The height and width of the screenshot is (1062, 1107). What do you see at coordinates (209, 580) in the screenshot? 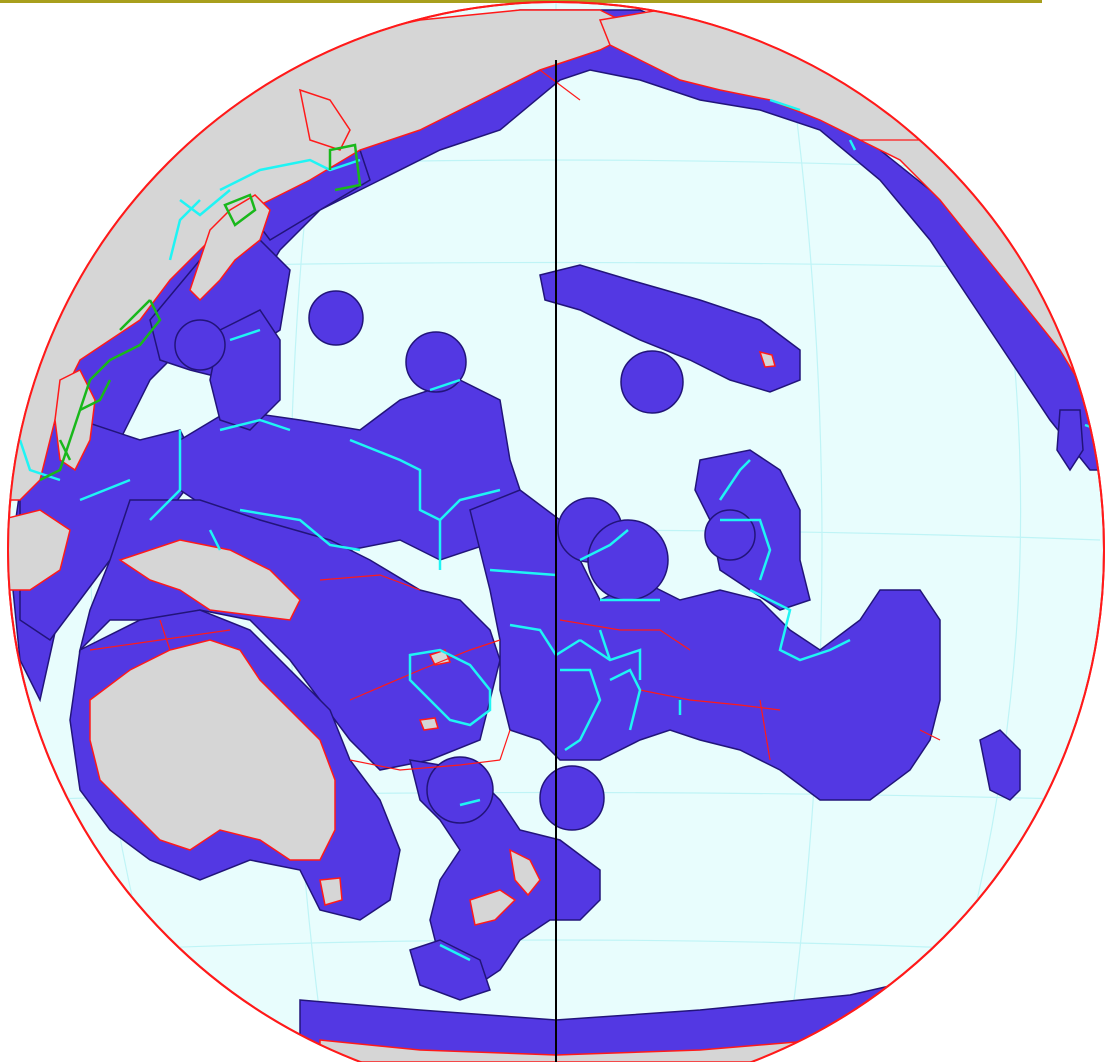
I see `land-new-guinea` at bounding box center [209, 580].